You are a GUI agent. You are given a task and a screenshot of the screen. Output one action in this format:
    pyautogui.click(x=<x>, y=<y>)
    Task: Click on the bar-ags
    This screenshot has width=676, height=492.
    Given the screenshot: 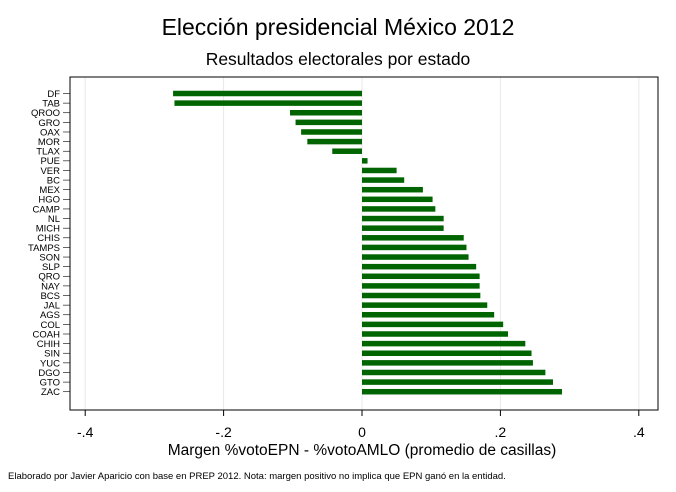 What is the action you would take?
    pyautogui.click(x=428, y=315)
    